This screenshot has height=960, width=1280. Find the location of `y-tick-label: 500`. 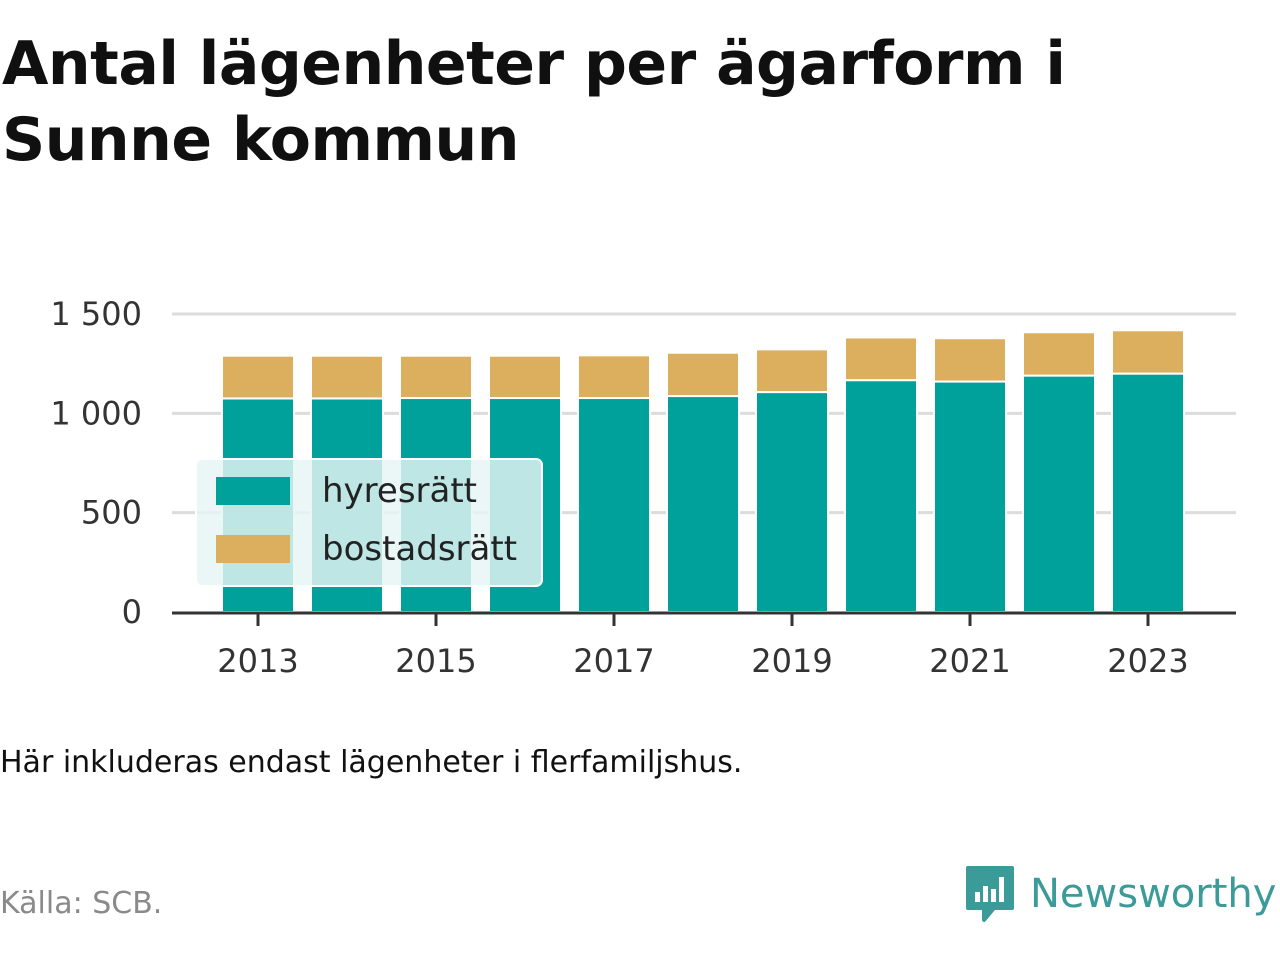

y-tick-label: 500 is located at coordinates (111, 513).